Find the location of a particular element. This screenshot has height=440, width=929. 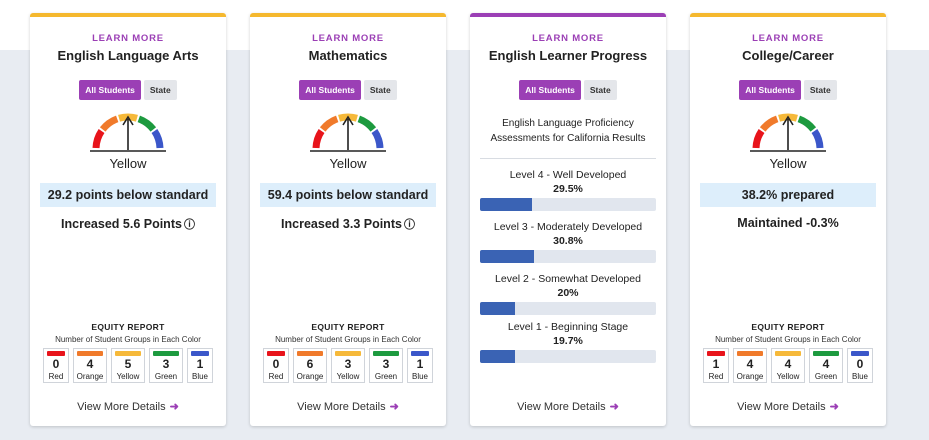

equity-box-blue: 0 Blue is located at coordinates (860, 365).